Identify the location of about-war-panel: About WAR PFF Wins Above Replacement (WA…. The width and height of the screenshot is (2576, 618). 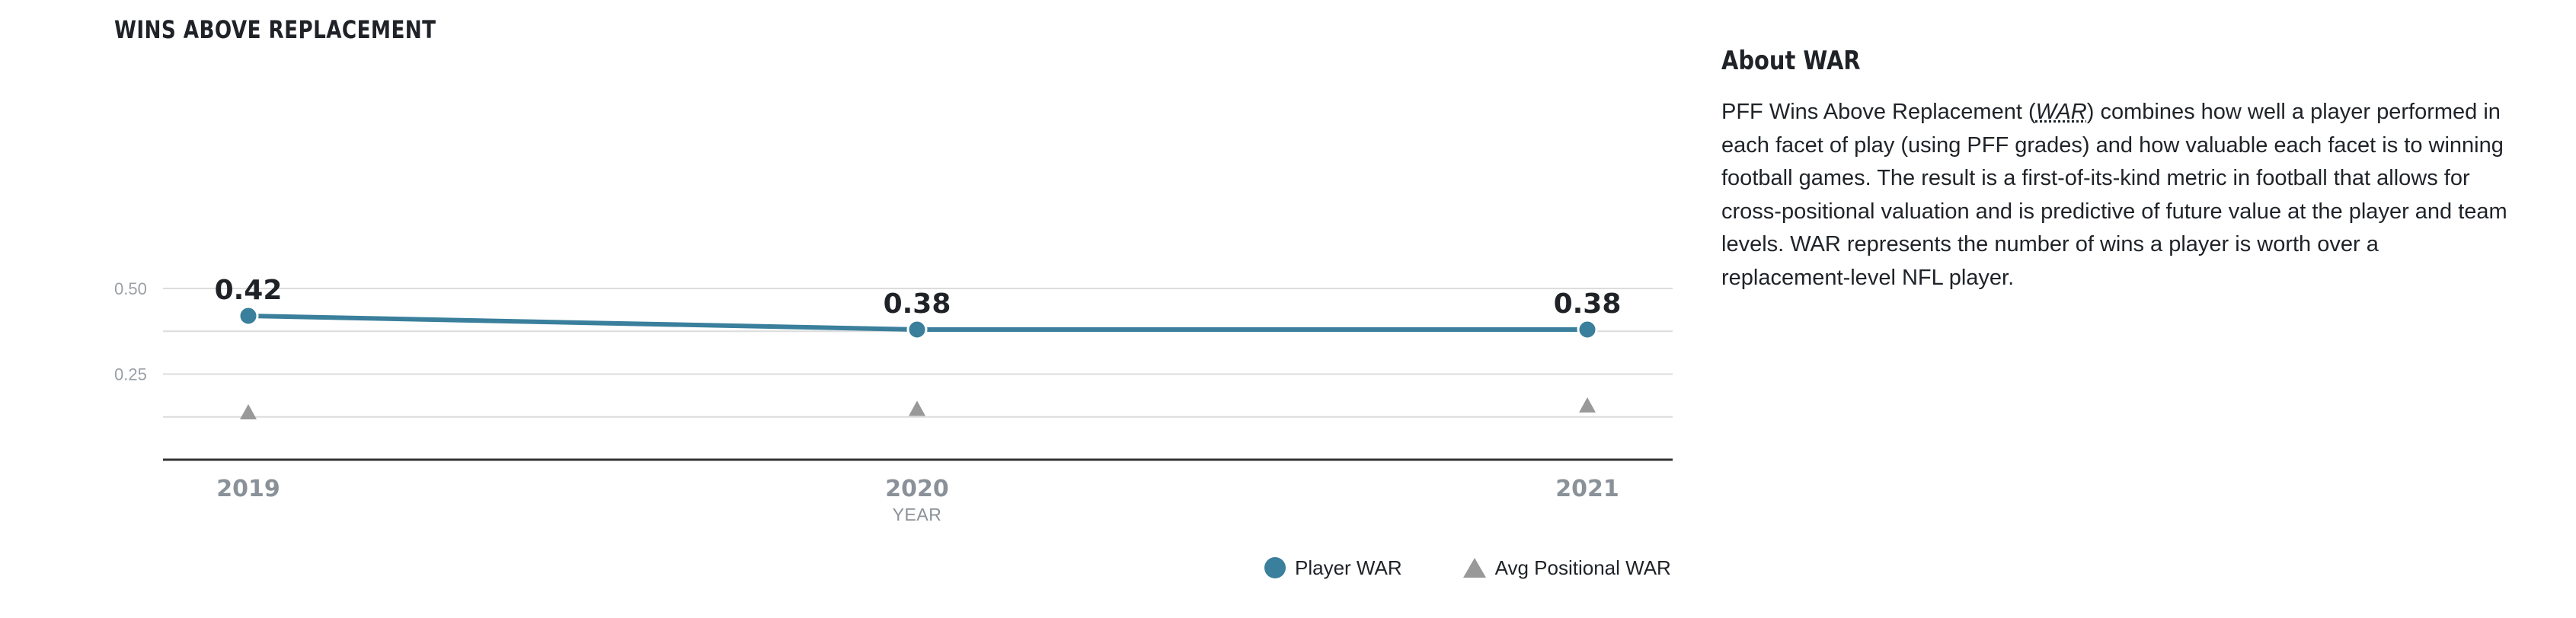
(2117, 170).